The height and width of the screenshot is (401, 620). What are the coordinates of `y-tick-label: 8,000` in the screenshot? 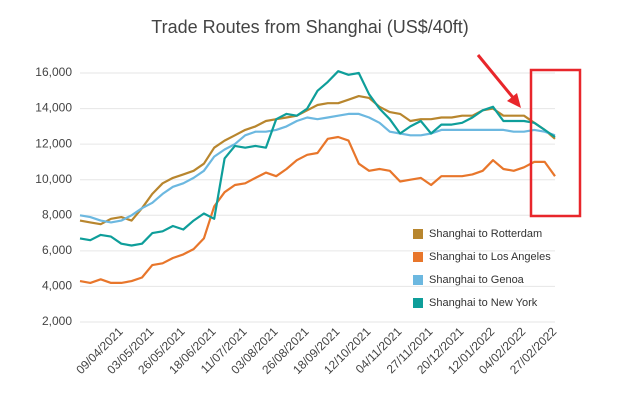 It's located at (57, 214).